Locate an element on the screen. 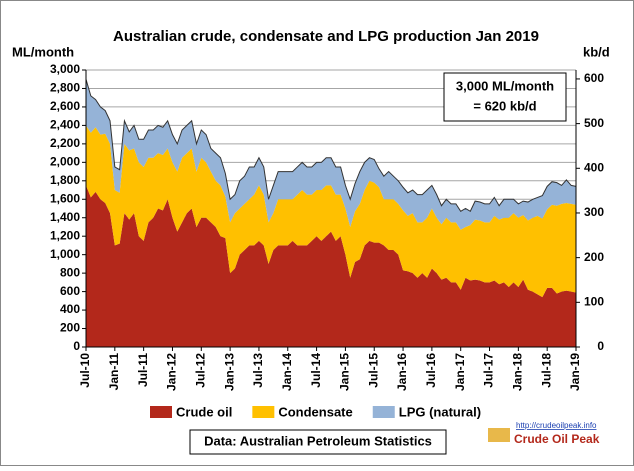 This screenshot has height=471, width=634. x-tick-label: Jan-13 is located at coordinates (229, 372).